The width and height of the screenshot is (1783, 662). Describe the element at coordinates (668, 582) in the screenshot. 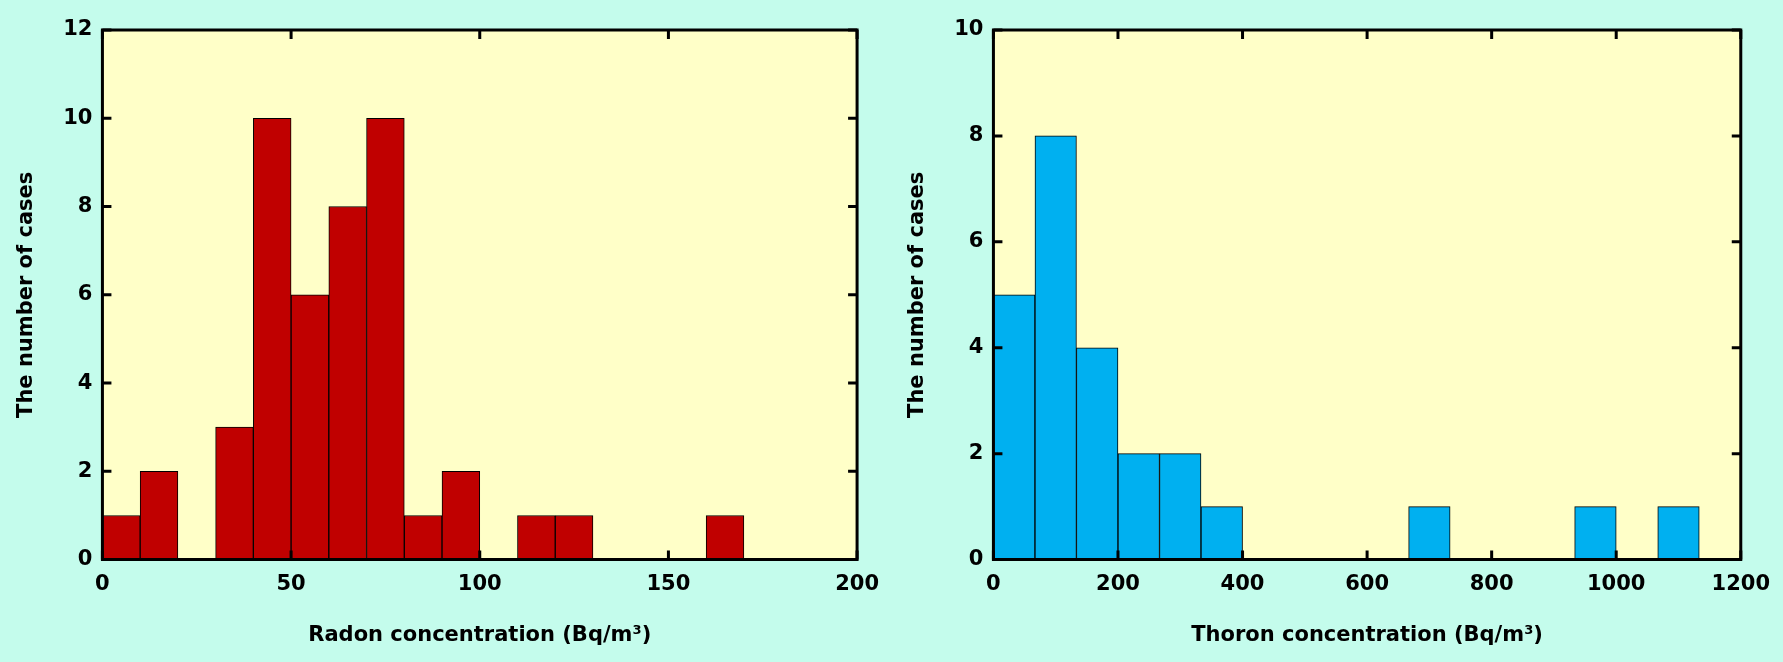

I see `x-tick-label: 150` at that location.